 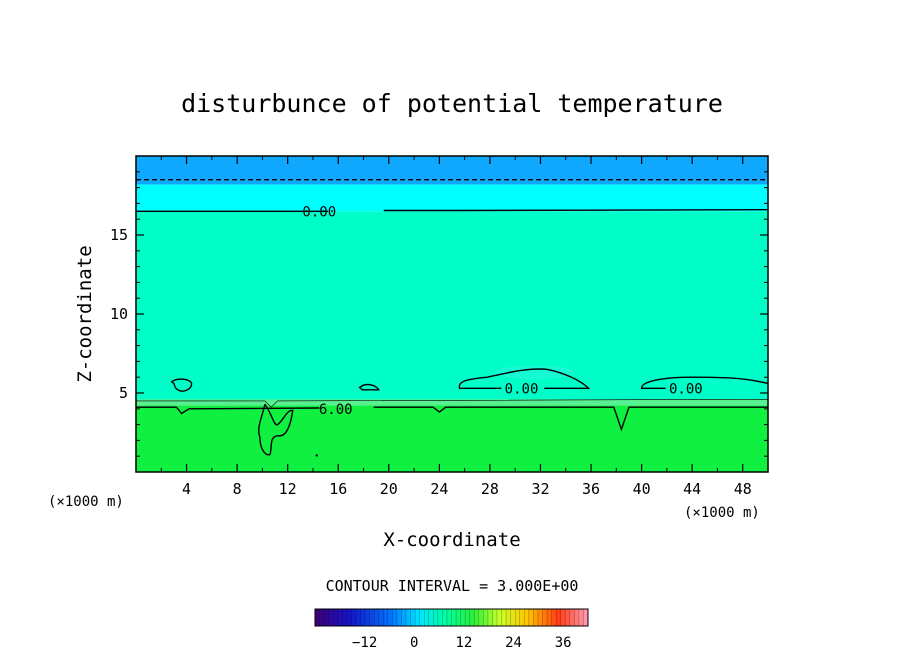 I want to click on x-tick-label-9: 40, so click(x=642, y=489).